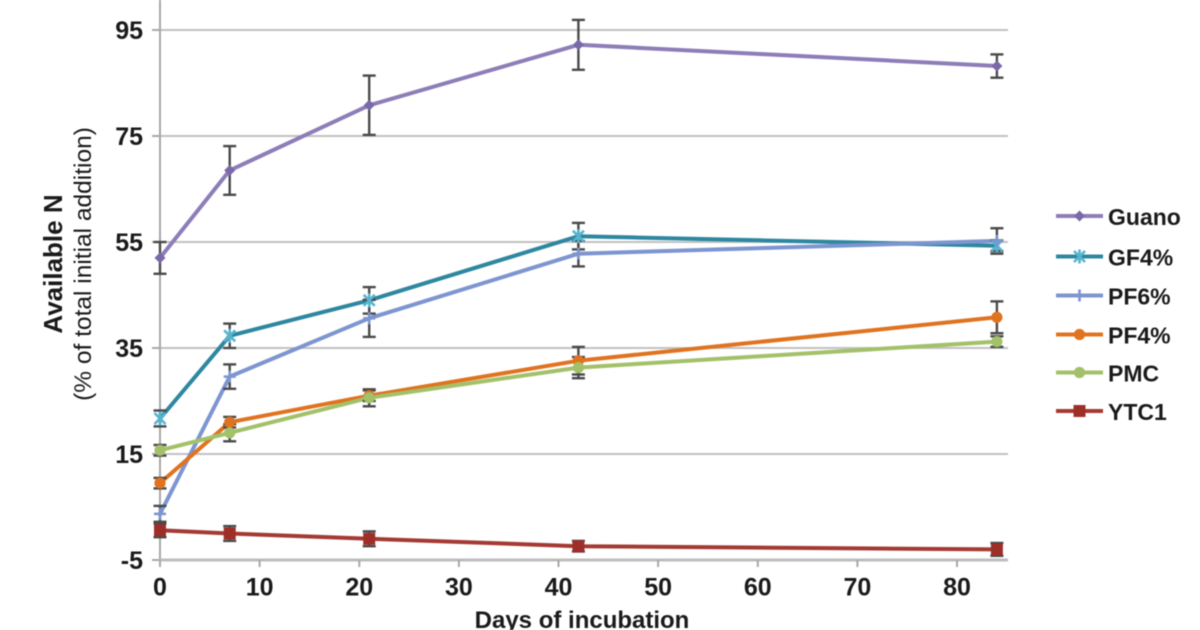 Image resolution: width=1200 pixels, height=630 pixels. Describe the element at coordinates (957, 588) in the screenshot. I see `svg-text: 80` at that location.